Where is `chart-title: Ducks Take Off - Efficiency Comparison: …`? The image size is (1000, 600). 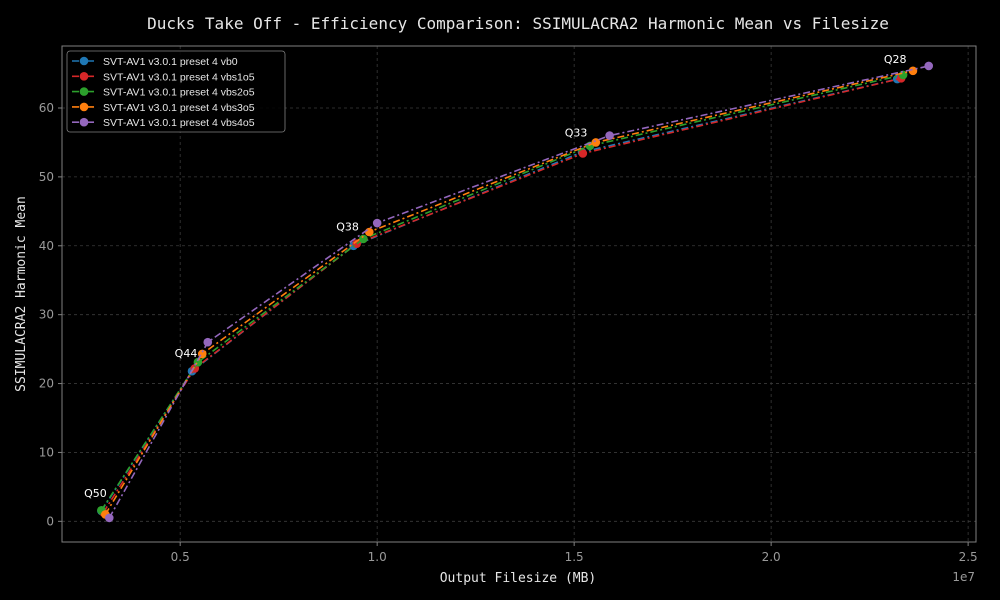
chart-title: Ducks Take Off - Efficiency Comparison: … is located at coordinates (518, 23).